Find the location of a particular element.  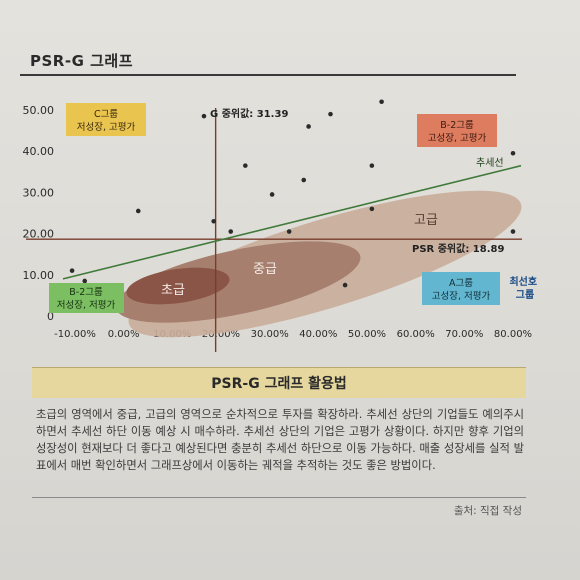

zone-intermediate-label: 중급 is located at coordinates (265, 269).